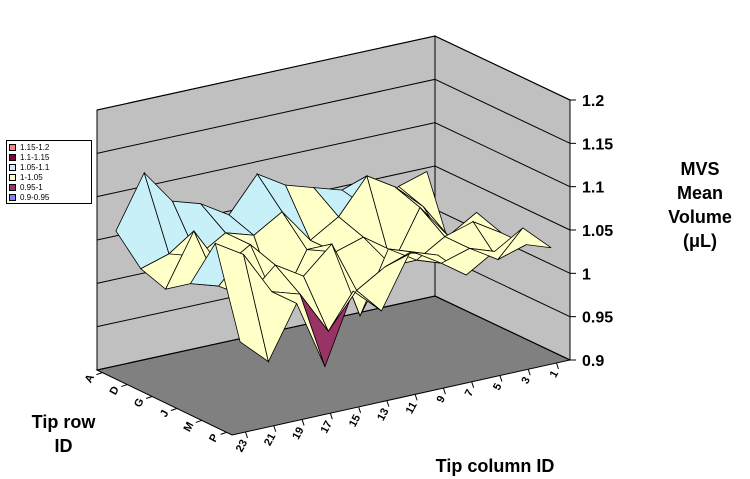 Image resolution: width=750 pixels, height=479 pixels. I want to click on column-tick-label: 3, so click(525, 380).